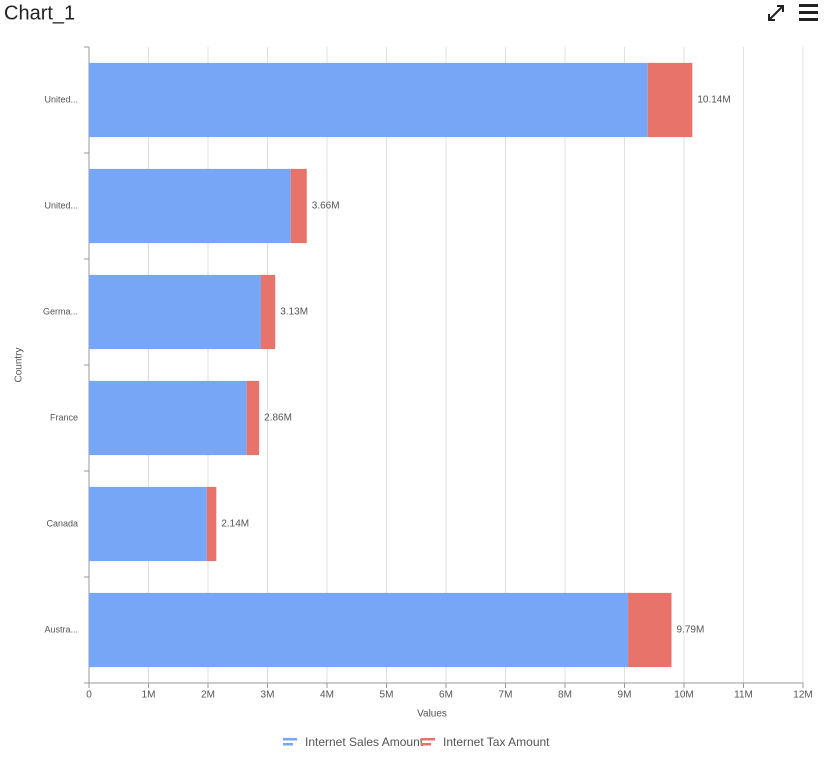  Describe the element at coordinates (776, 13) in the screenshot. I see `expand-icon` at that location.